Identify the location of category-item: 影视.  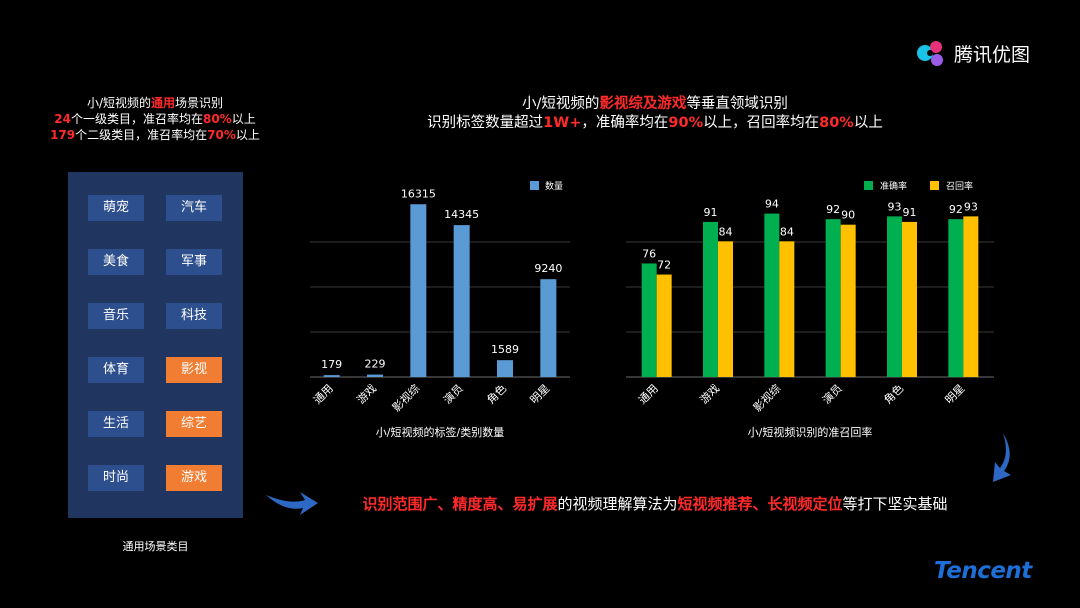
(194, 370).